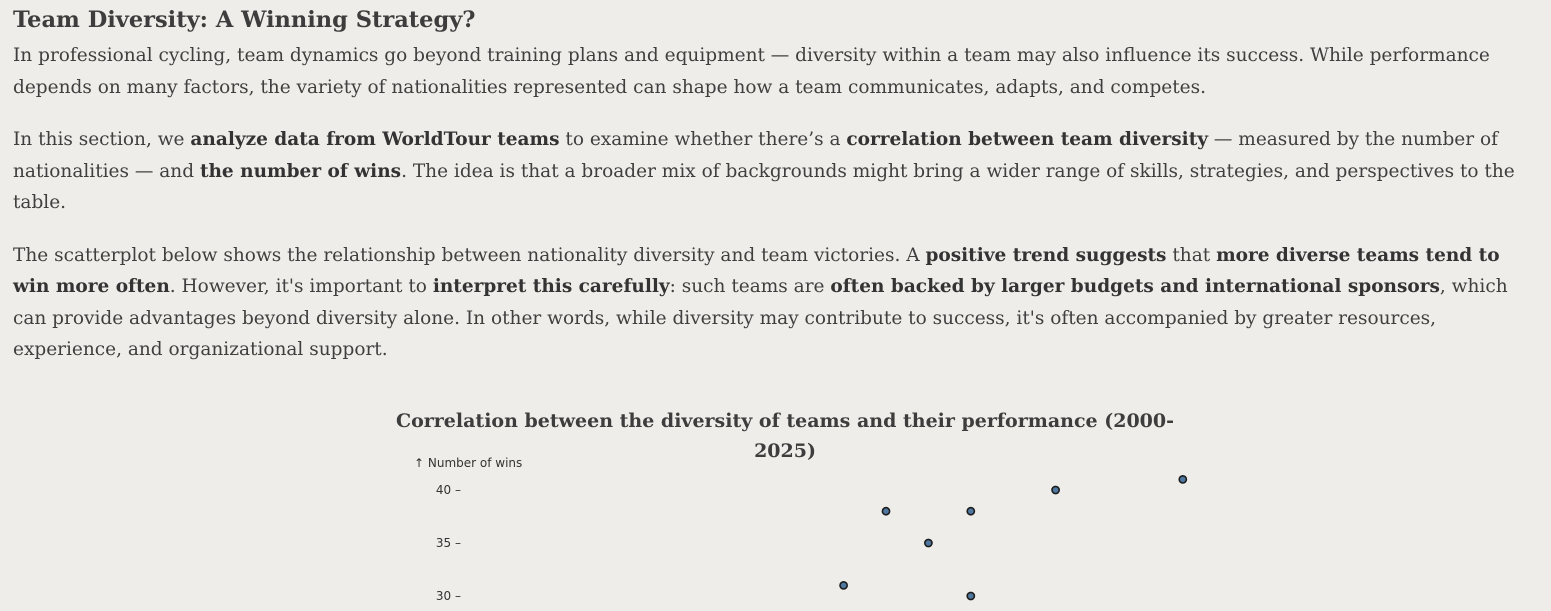 The height and width of the screenshot is (611, 1551). What do you see at coordinates (448, 490) in the screenshot?
I see `y-tick-label: 40 –` at bounding box center [448, 490].